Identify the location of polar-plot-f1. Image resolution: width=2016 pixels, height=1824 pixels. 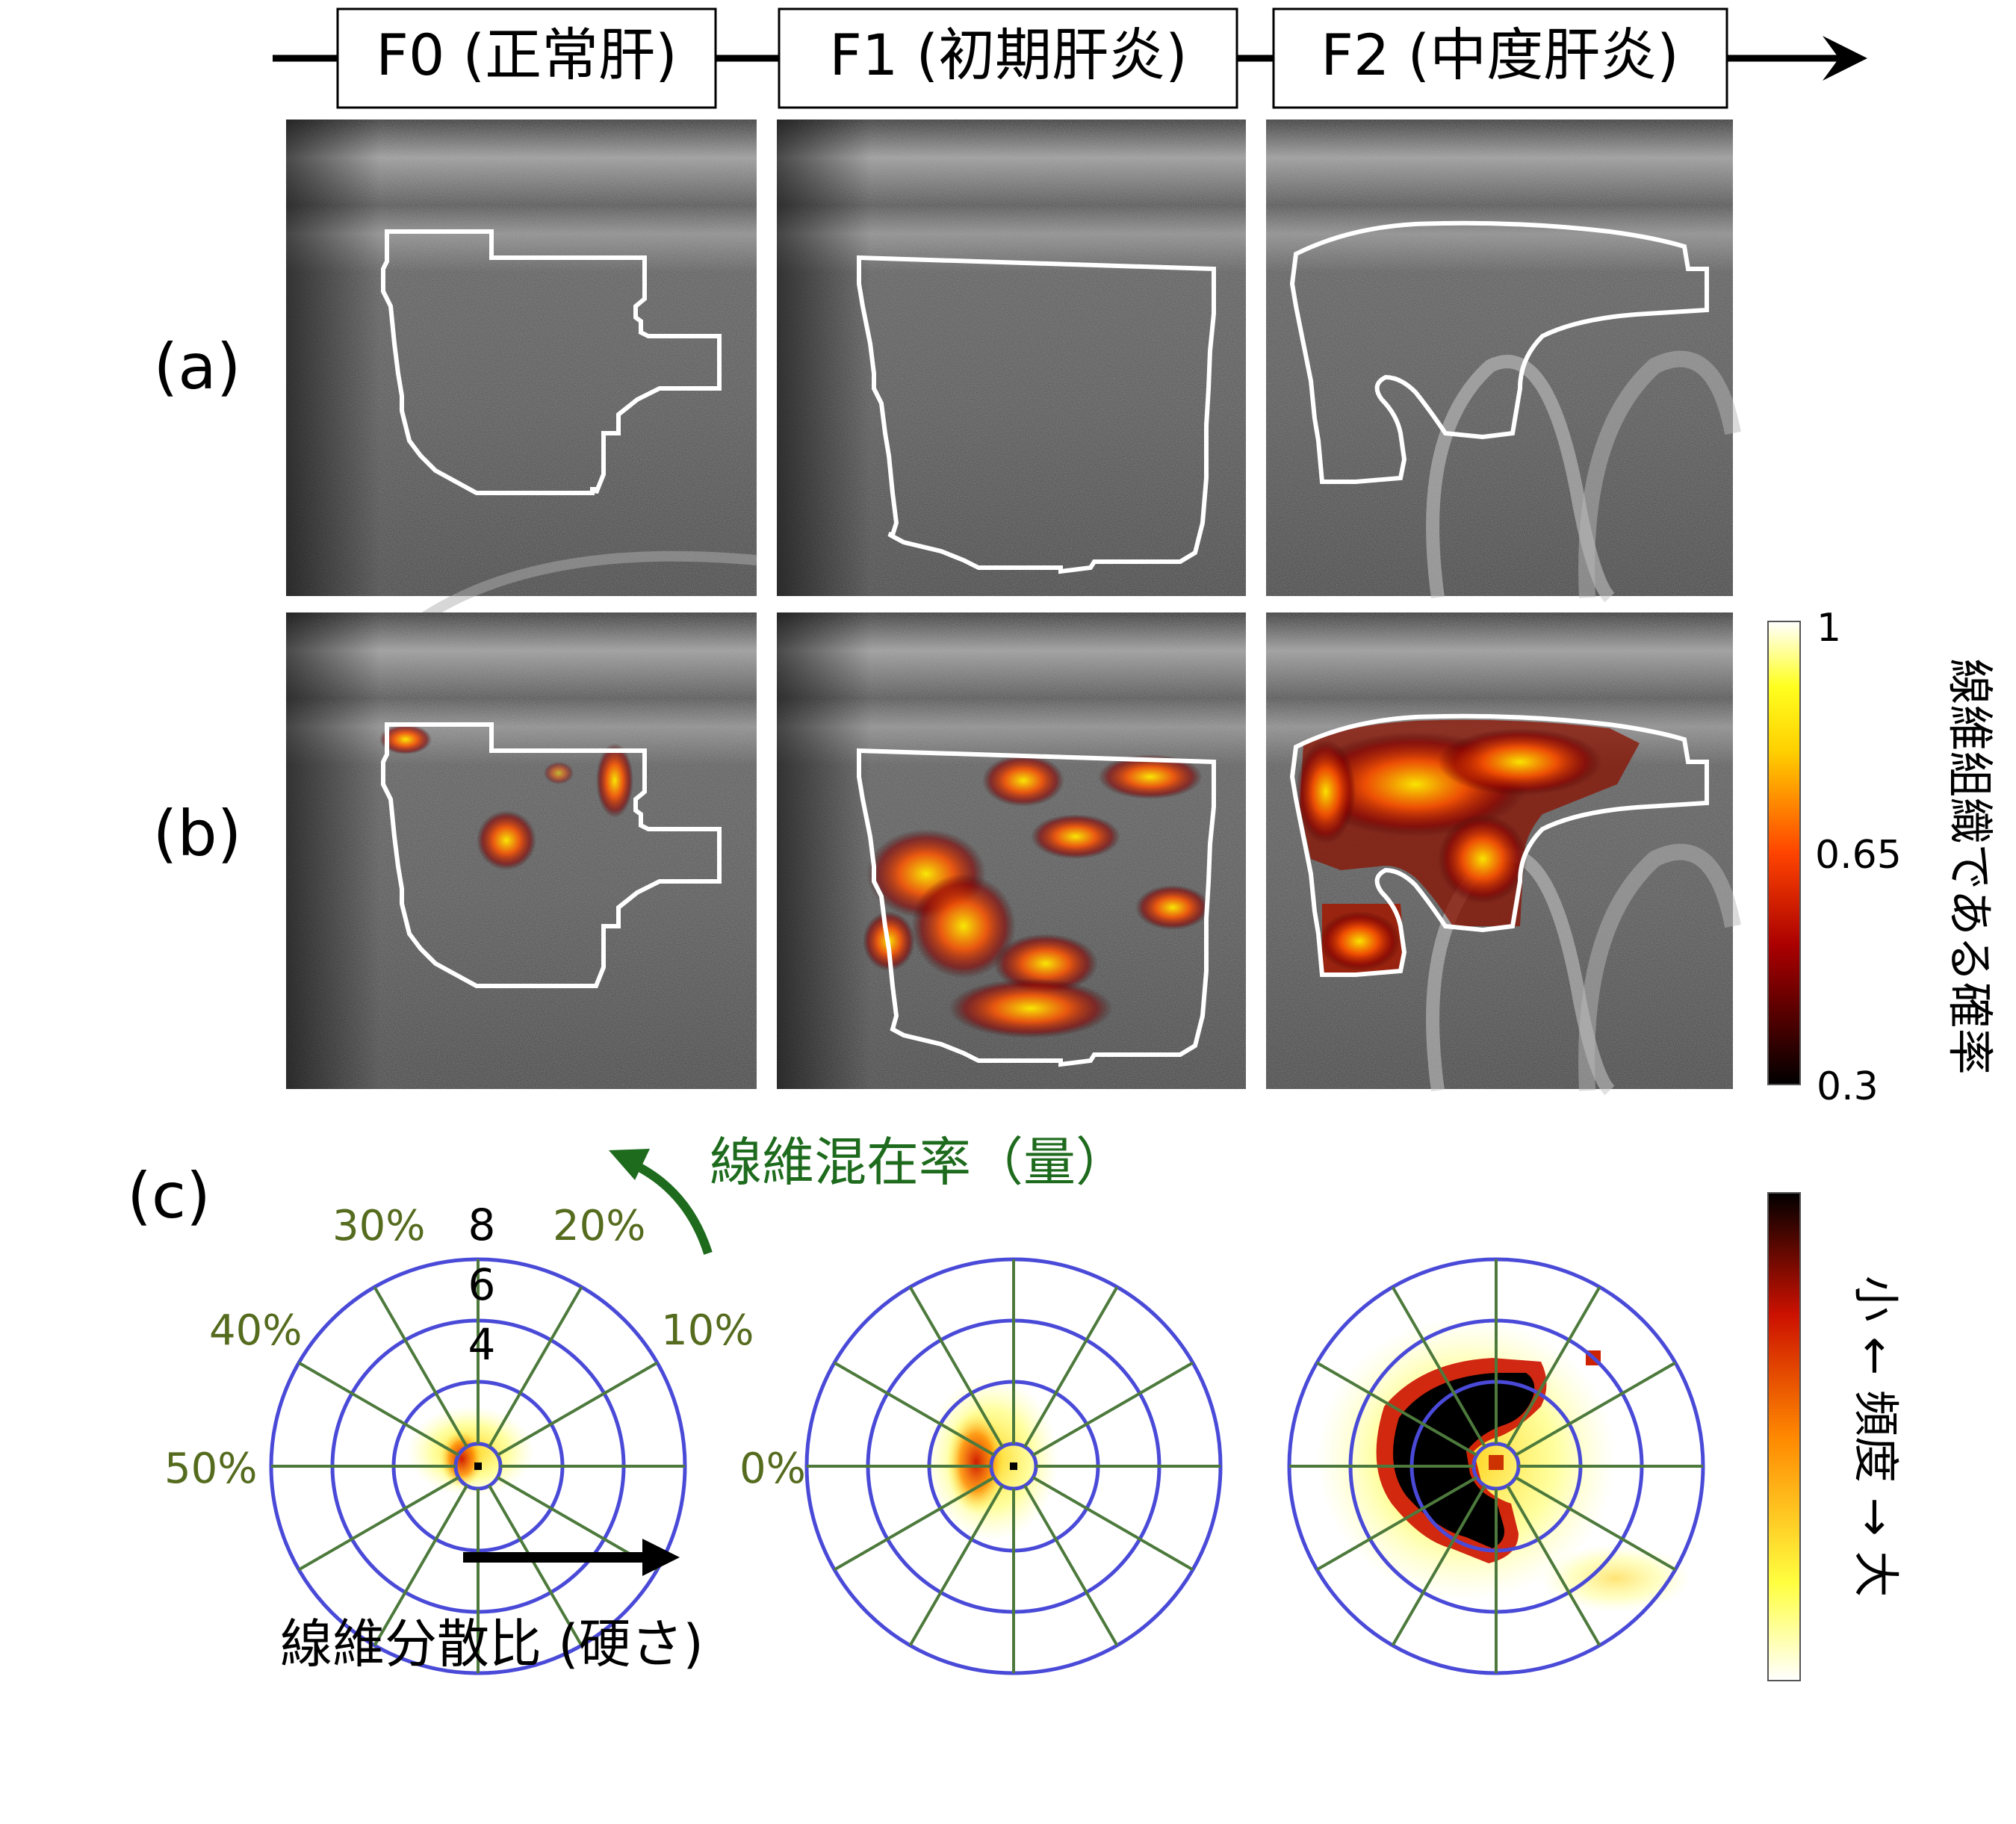
(1013, 1466).